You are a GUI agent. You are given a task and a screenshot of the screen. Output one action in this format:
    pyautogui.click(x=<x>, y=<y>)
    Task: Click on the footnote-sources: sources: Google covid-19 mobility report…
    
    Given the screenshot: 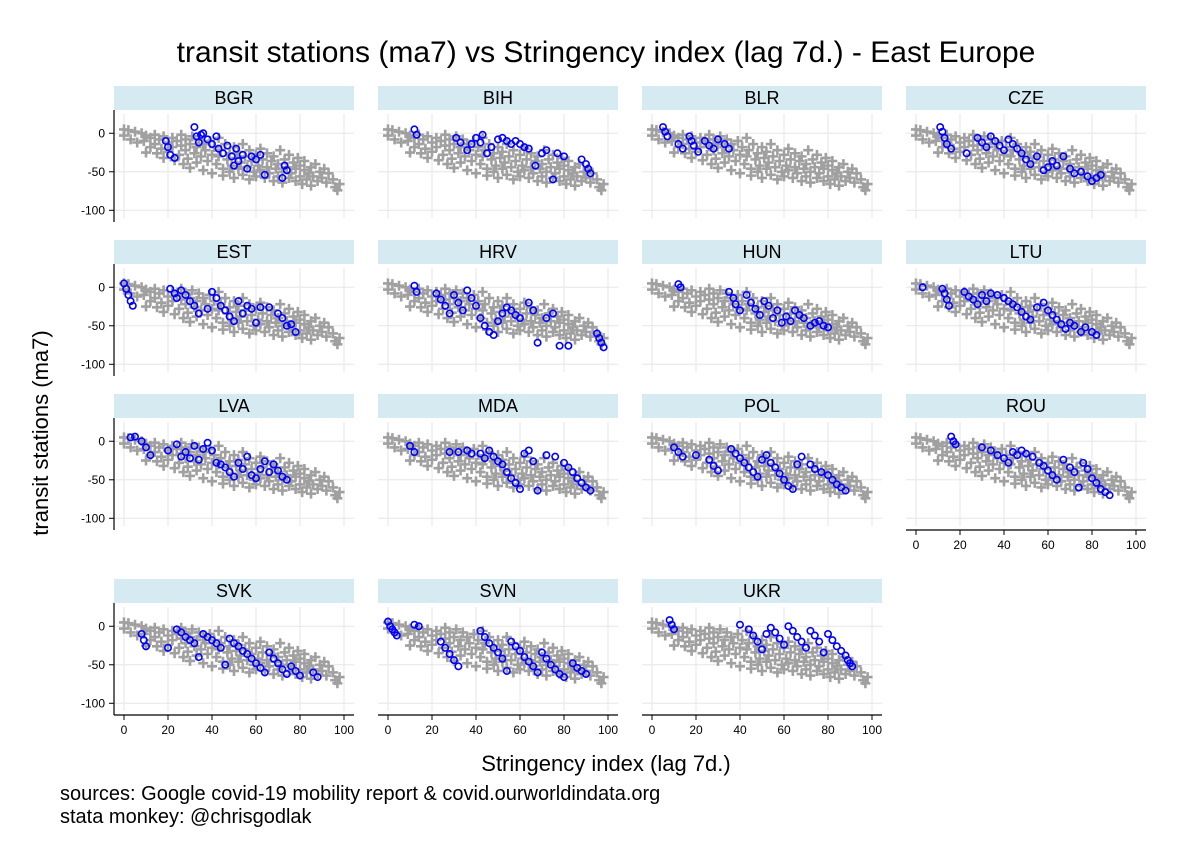 What is the action you would take?
    pyautogui.click(x=360, y=794)
    